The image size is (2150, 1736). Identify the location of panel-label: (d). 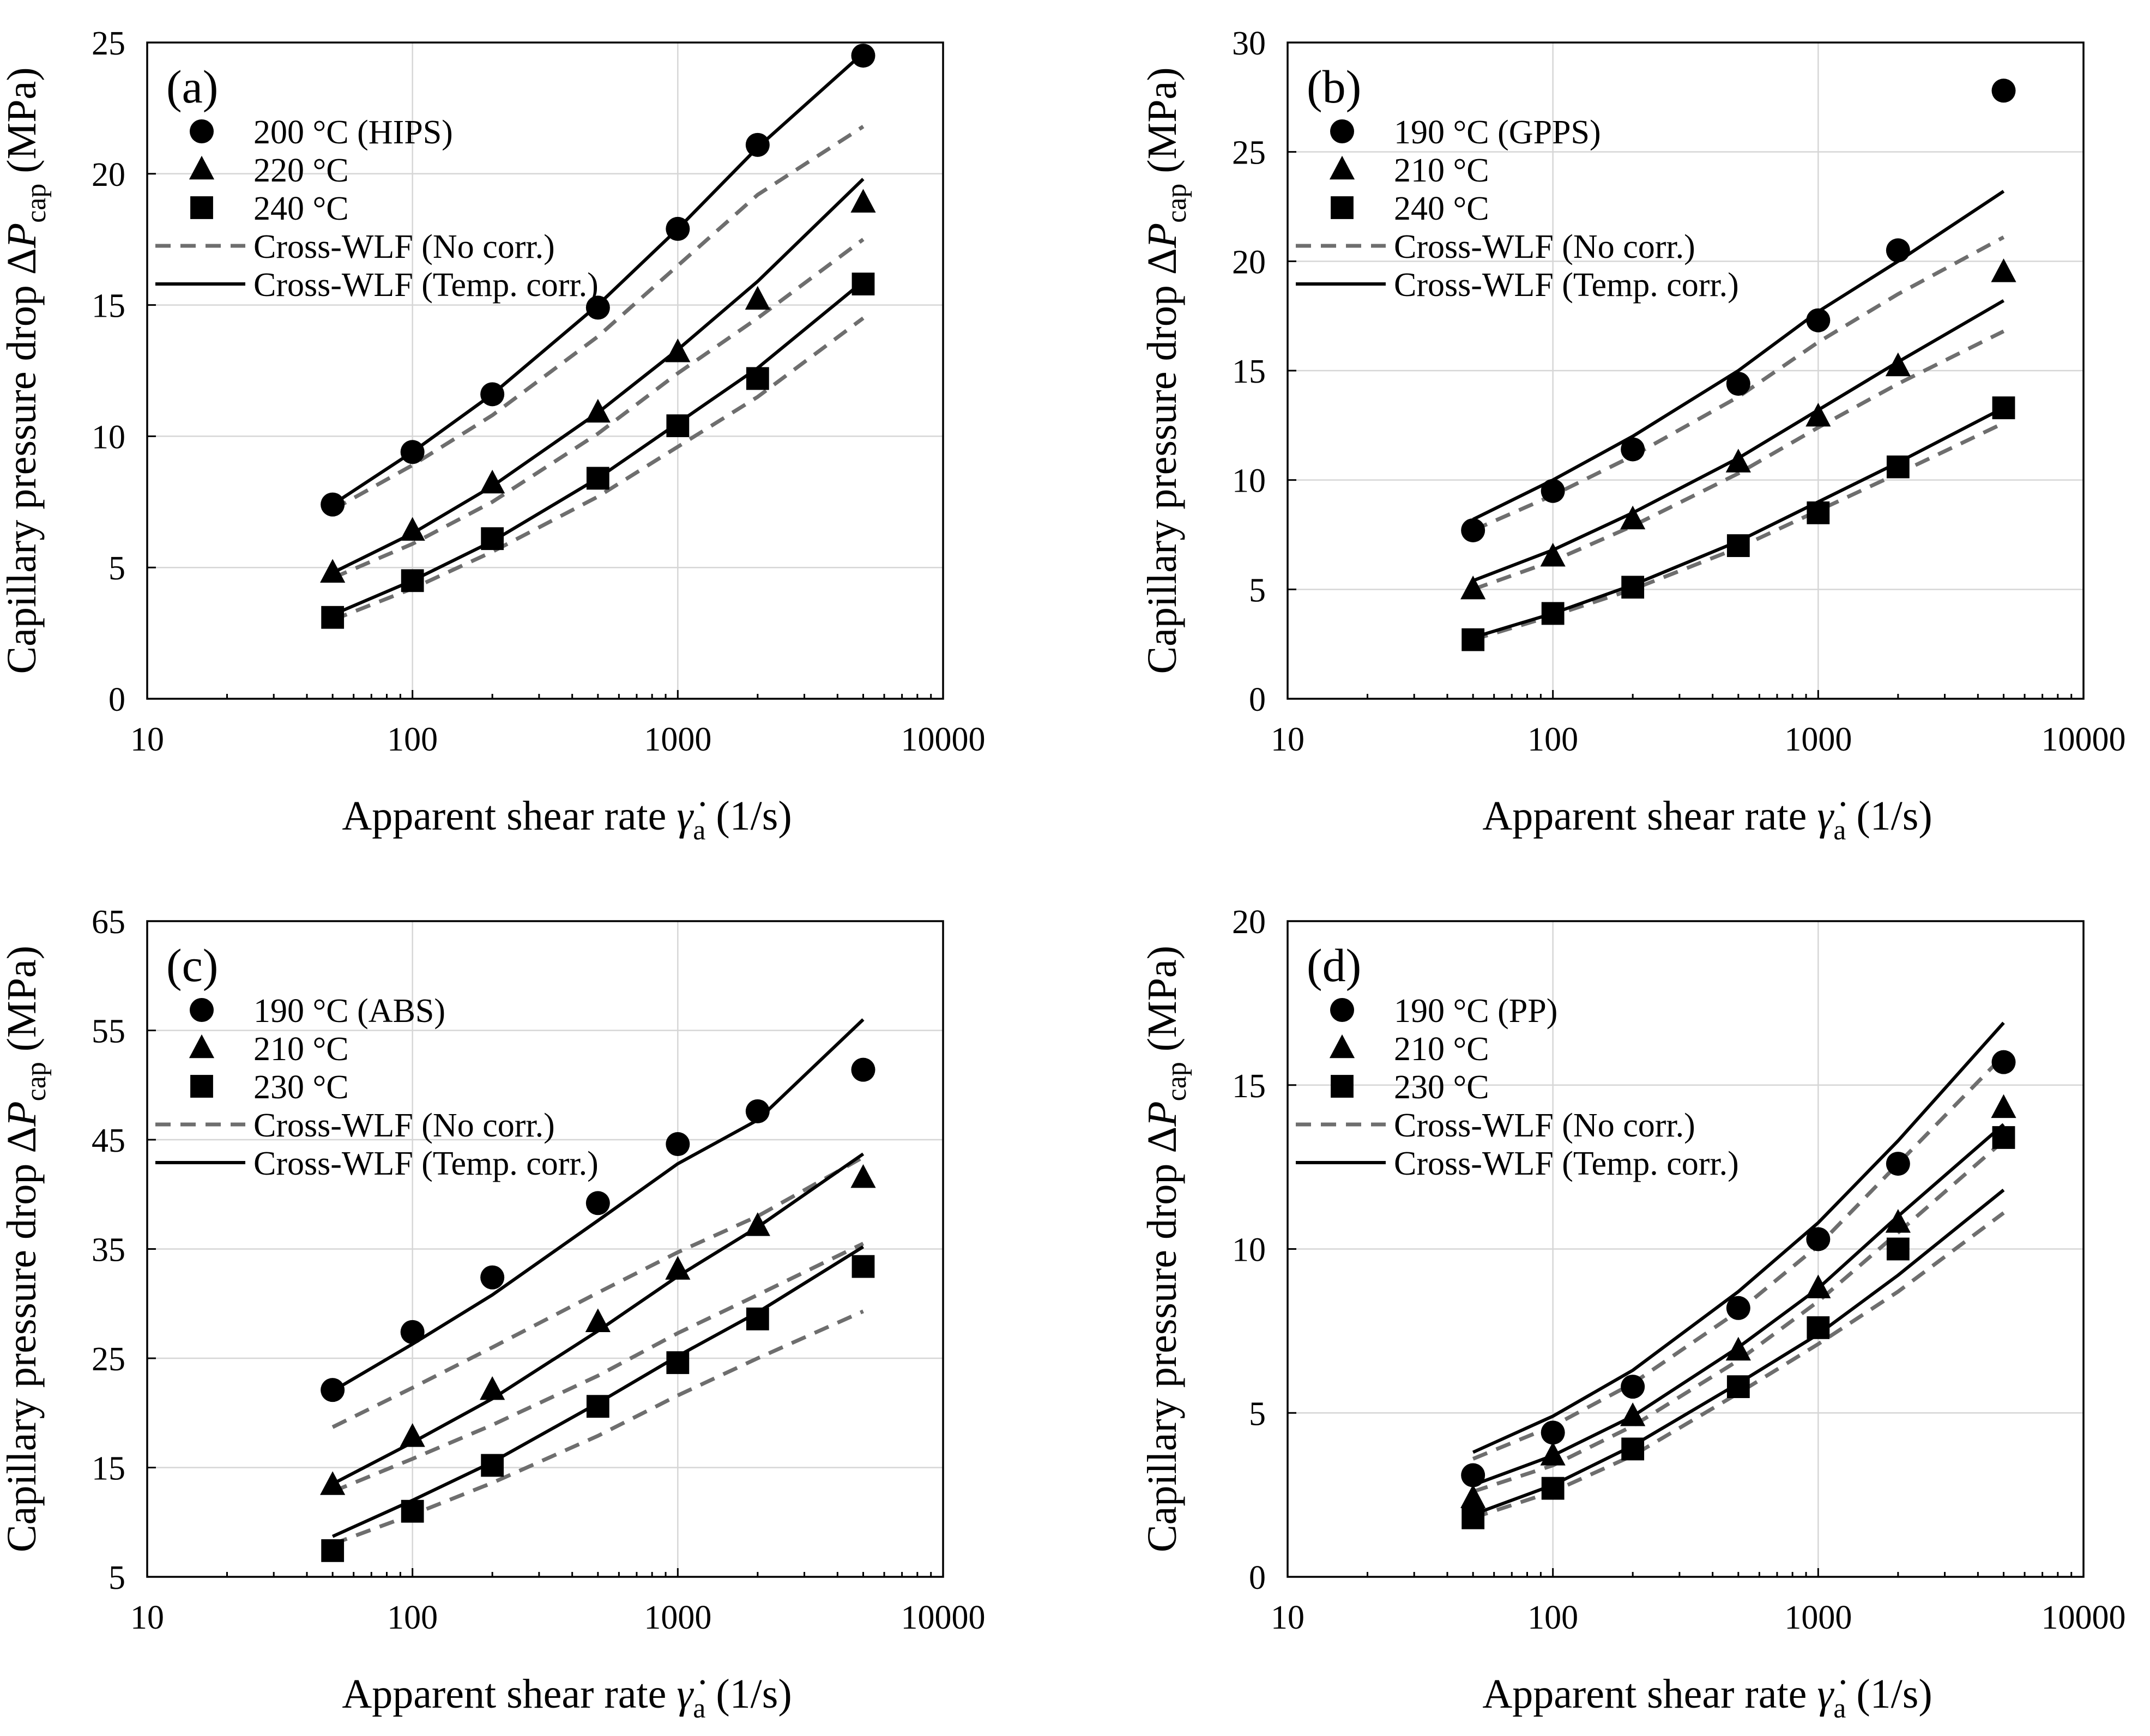
(1334, 965).